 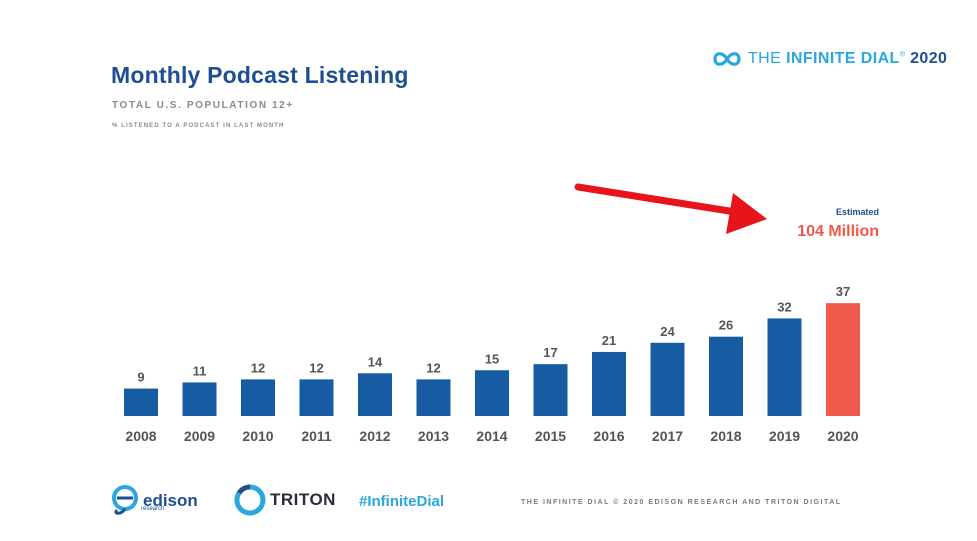 I want to click on data-label-2011: 12, so click(x=316, y=367).